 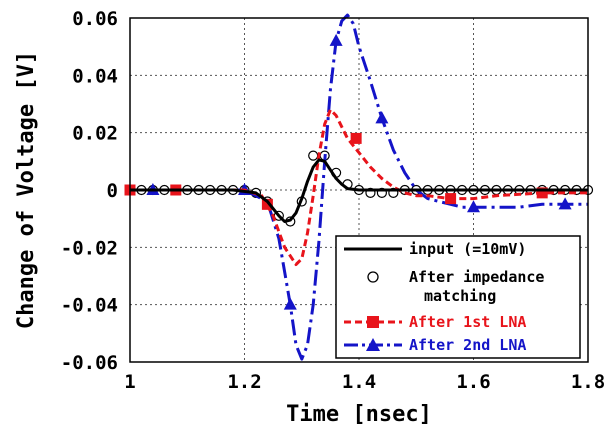 I want to click on x-axis-title: Time [nsec], so click(x=359, y=414).